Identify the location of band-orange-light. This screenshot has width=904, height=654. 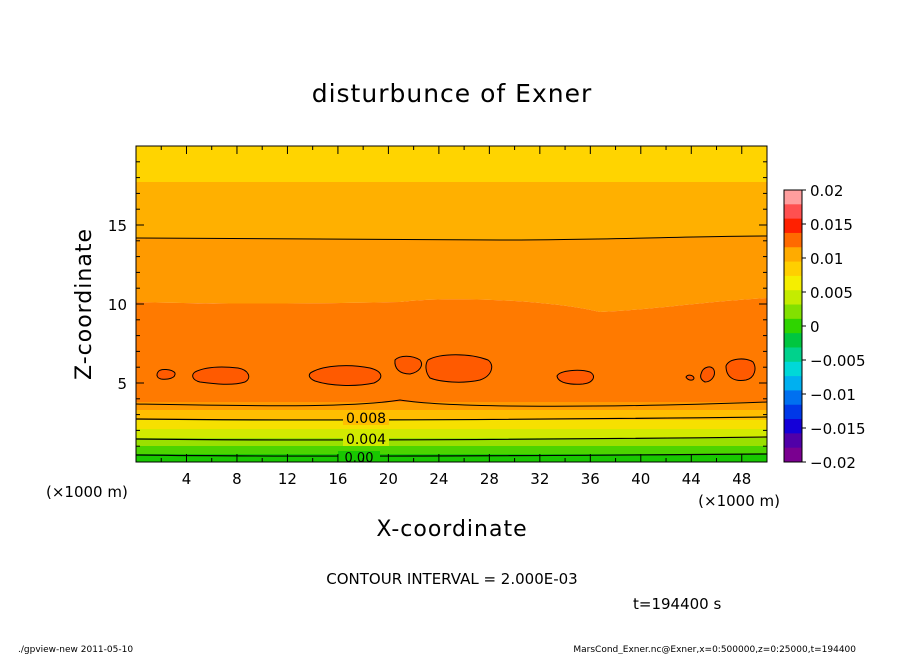
(451, 274).